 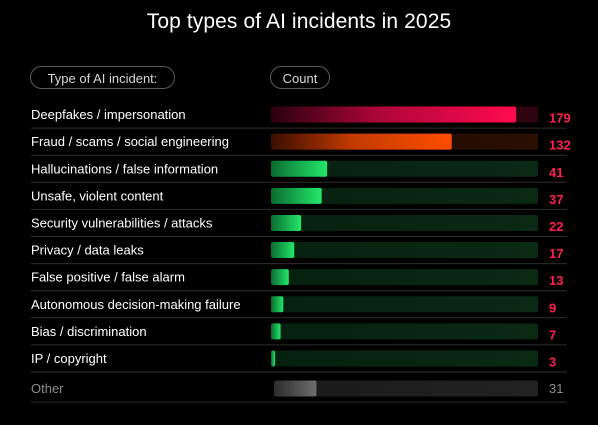 I want to click on bar-fraud-scams-social-engineering, so click(x=361, y=141).